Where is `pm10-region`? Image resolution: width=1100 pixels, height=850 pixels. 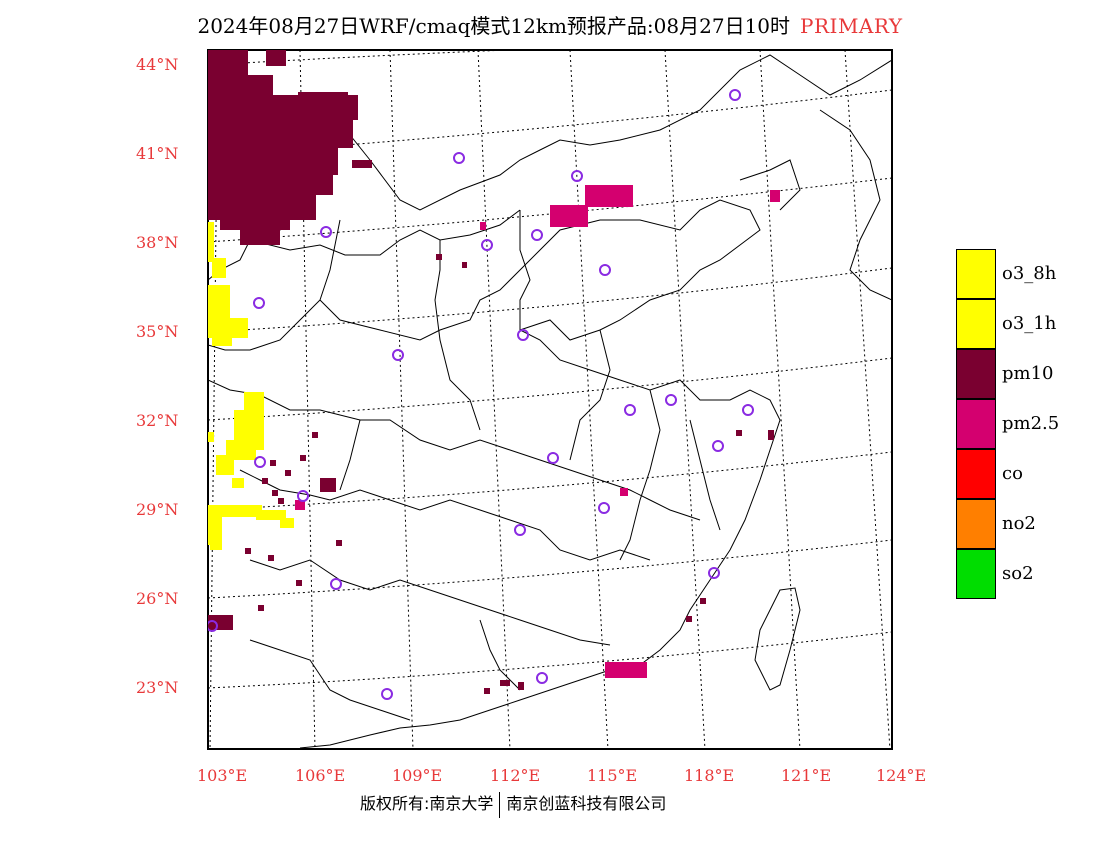 pm10-region is located at coordinates (290, 340).